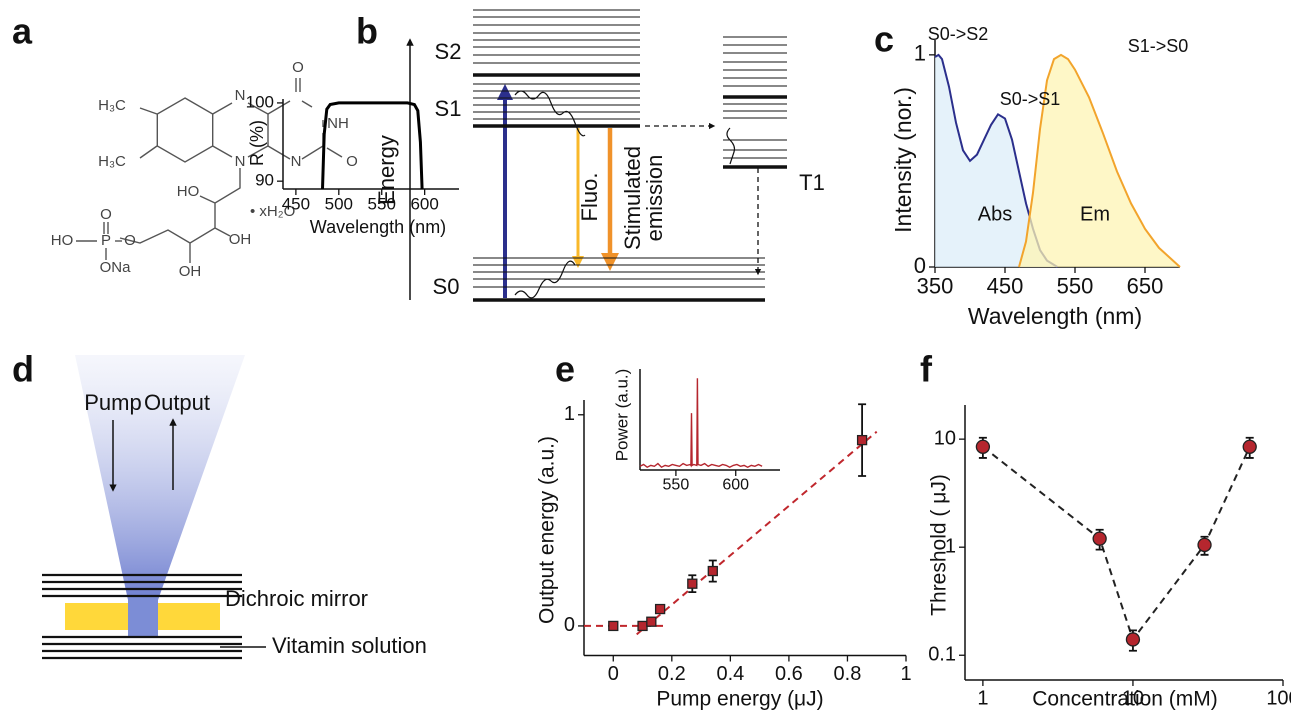  What do you see at coordinates (296, 598) in the screenshot?
I see `label: Dichroic mirror` at bounding box center [296, 598].